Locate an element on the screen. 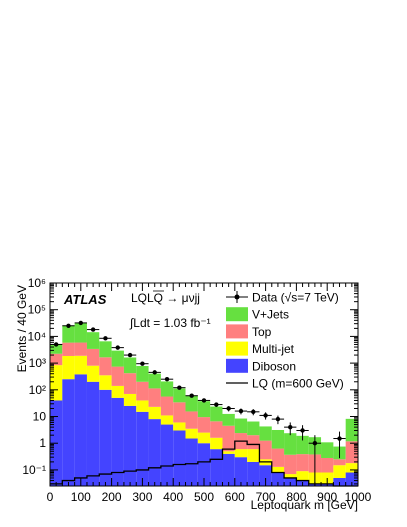 The height and width of the screenshot is (527, 407). x-tick-label-8: 800 is located at coordinates (296, 497).